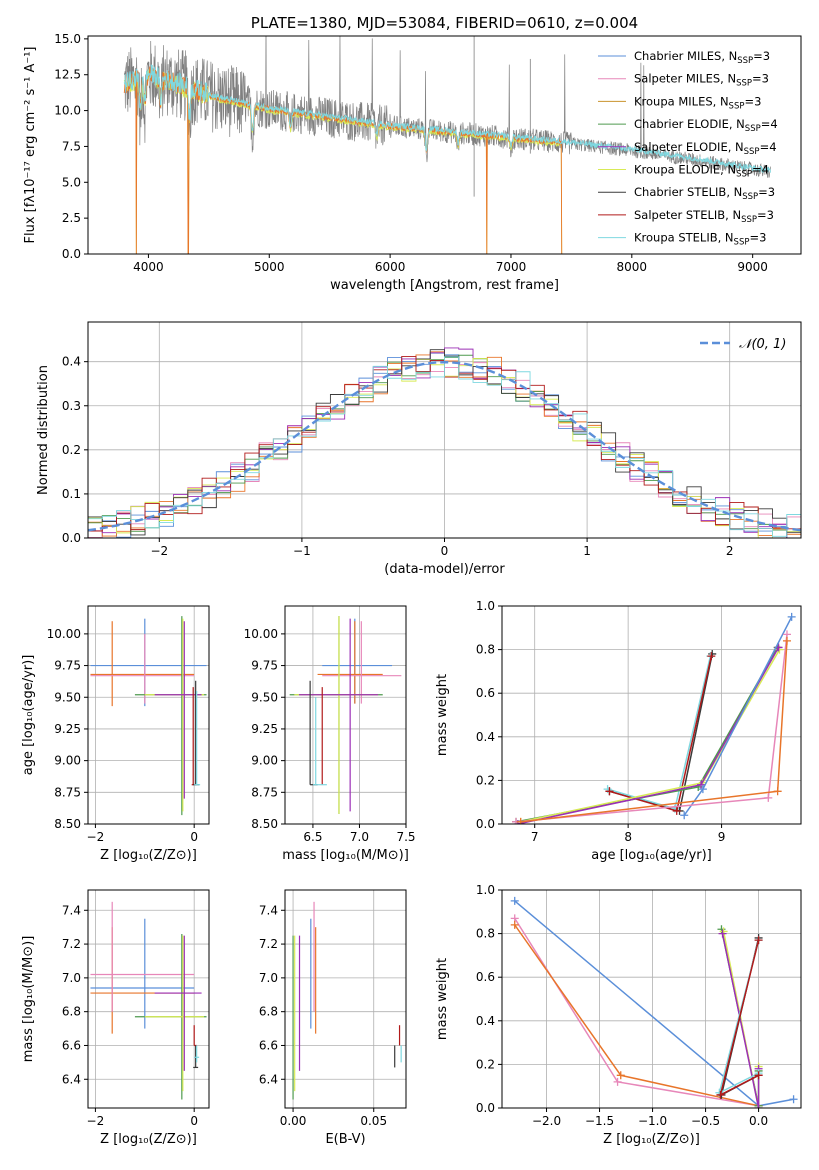 The width and height of the screenshot is (819, 1170). What do you see at coordinates (743, 344) in the screenshot?
I see `residuals-legend: 𝒩(0, 1)` at bounding box center [743, 344].